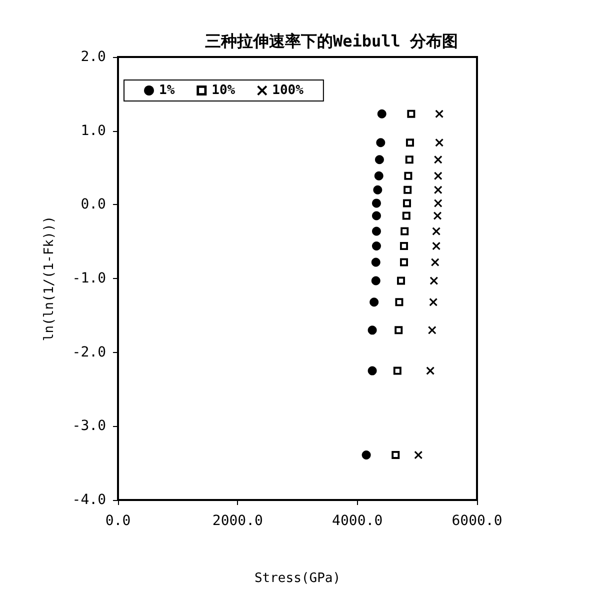 This screenshot has height=610, width=606. I want to click on x-tick-label: 6000.0, so click(477, 521).